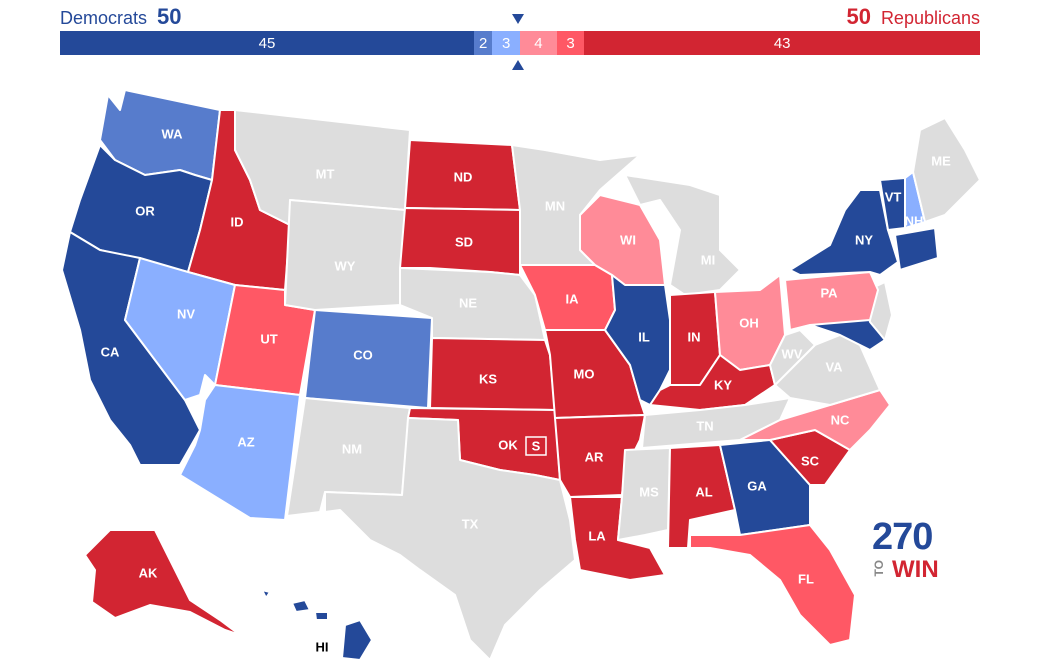  Describe the element at coordinates (468, 302) in the screenshot. I see `state-label-ne: NE` at that location.